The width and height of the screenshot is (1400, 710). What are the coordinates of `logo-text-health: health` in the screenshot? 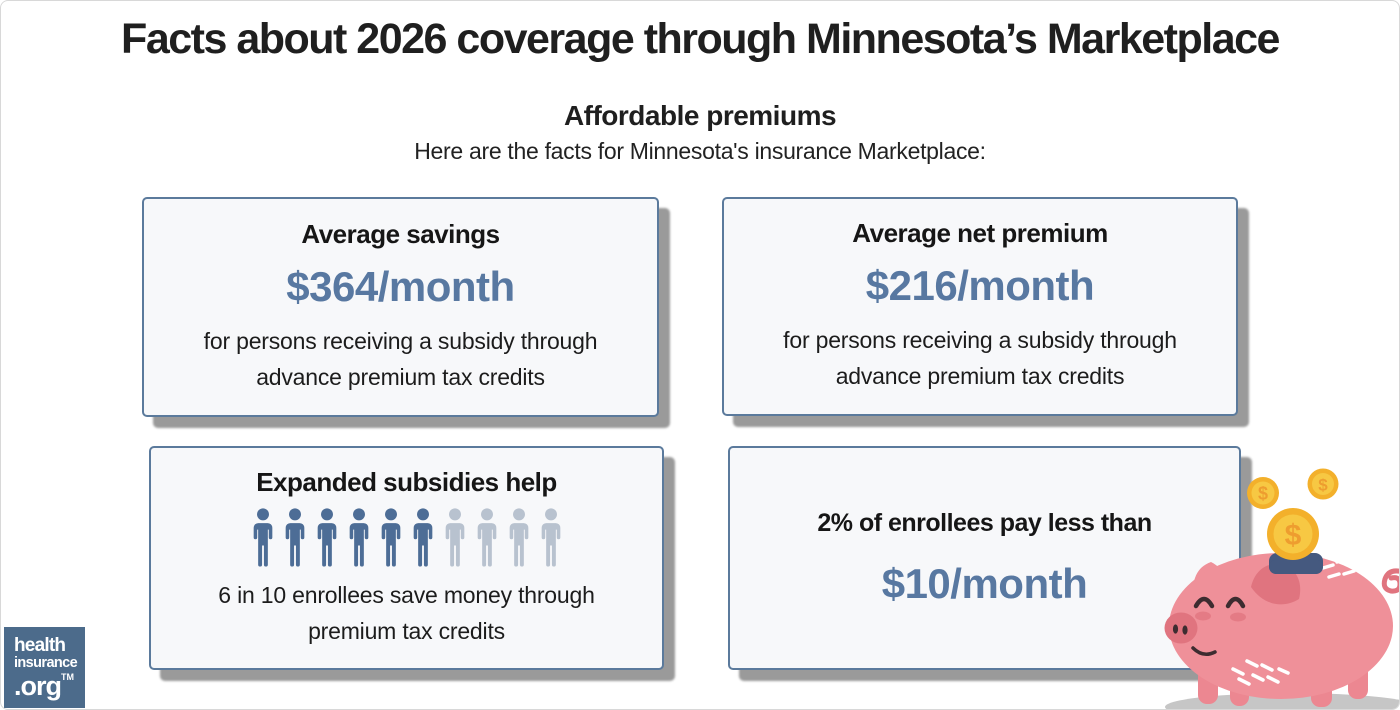 It's located at (40, 645).